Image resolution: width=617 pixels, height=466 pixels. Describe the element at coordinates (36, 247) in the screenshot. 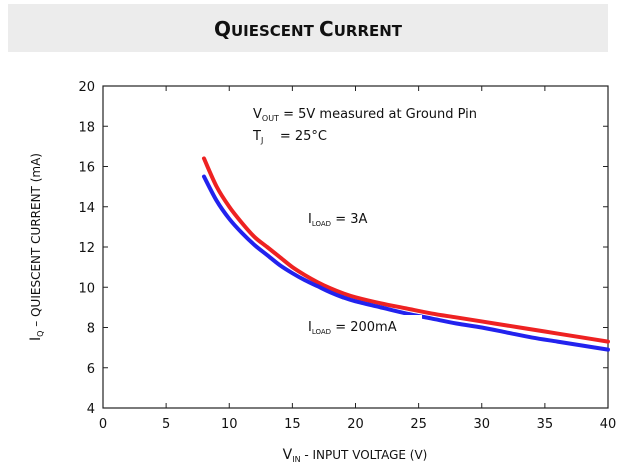

I see `y-axis-label: IQ – QUIESCENT CURRENT (mA)` at that location.